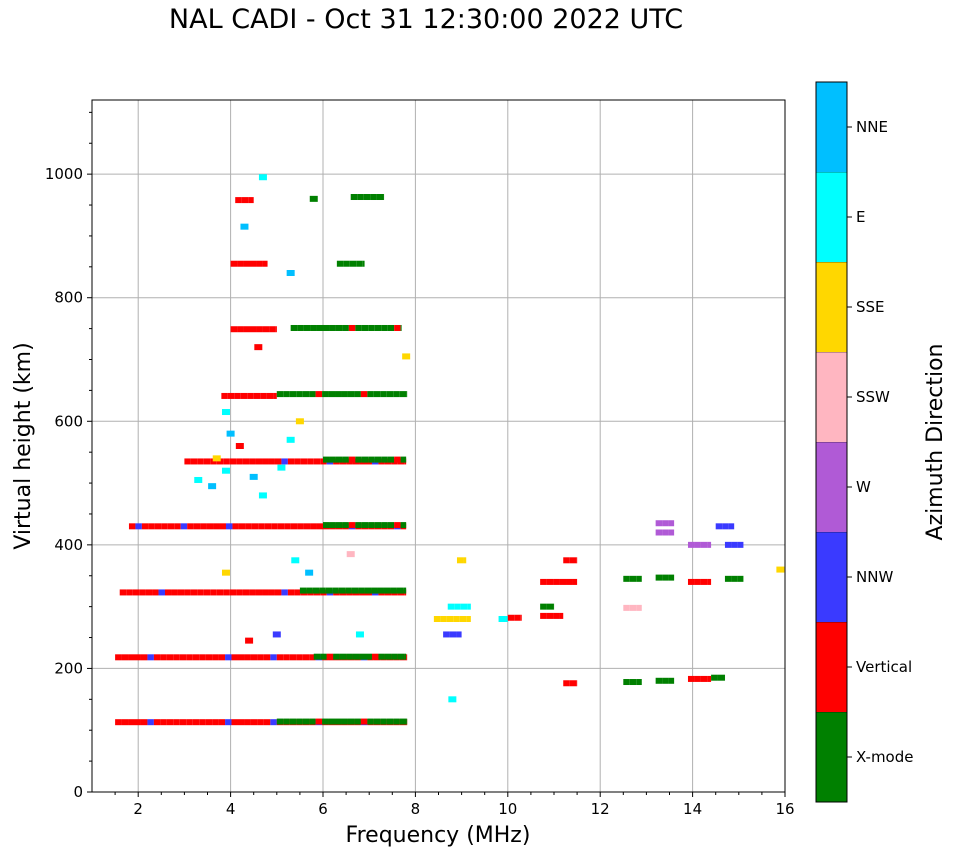 This screenshot has width=958, height=857. What do you see at coordinates (426, 19) in the screenshot?
I see `chart-title: NAL CADI - Oct 31 12:30:00 2022 UTC` at bounding box center [426, 19].